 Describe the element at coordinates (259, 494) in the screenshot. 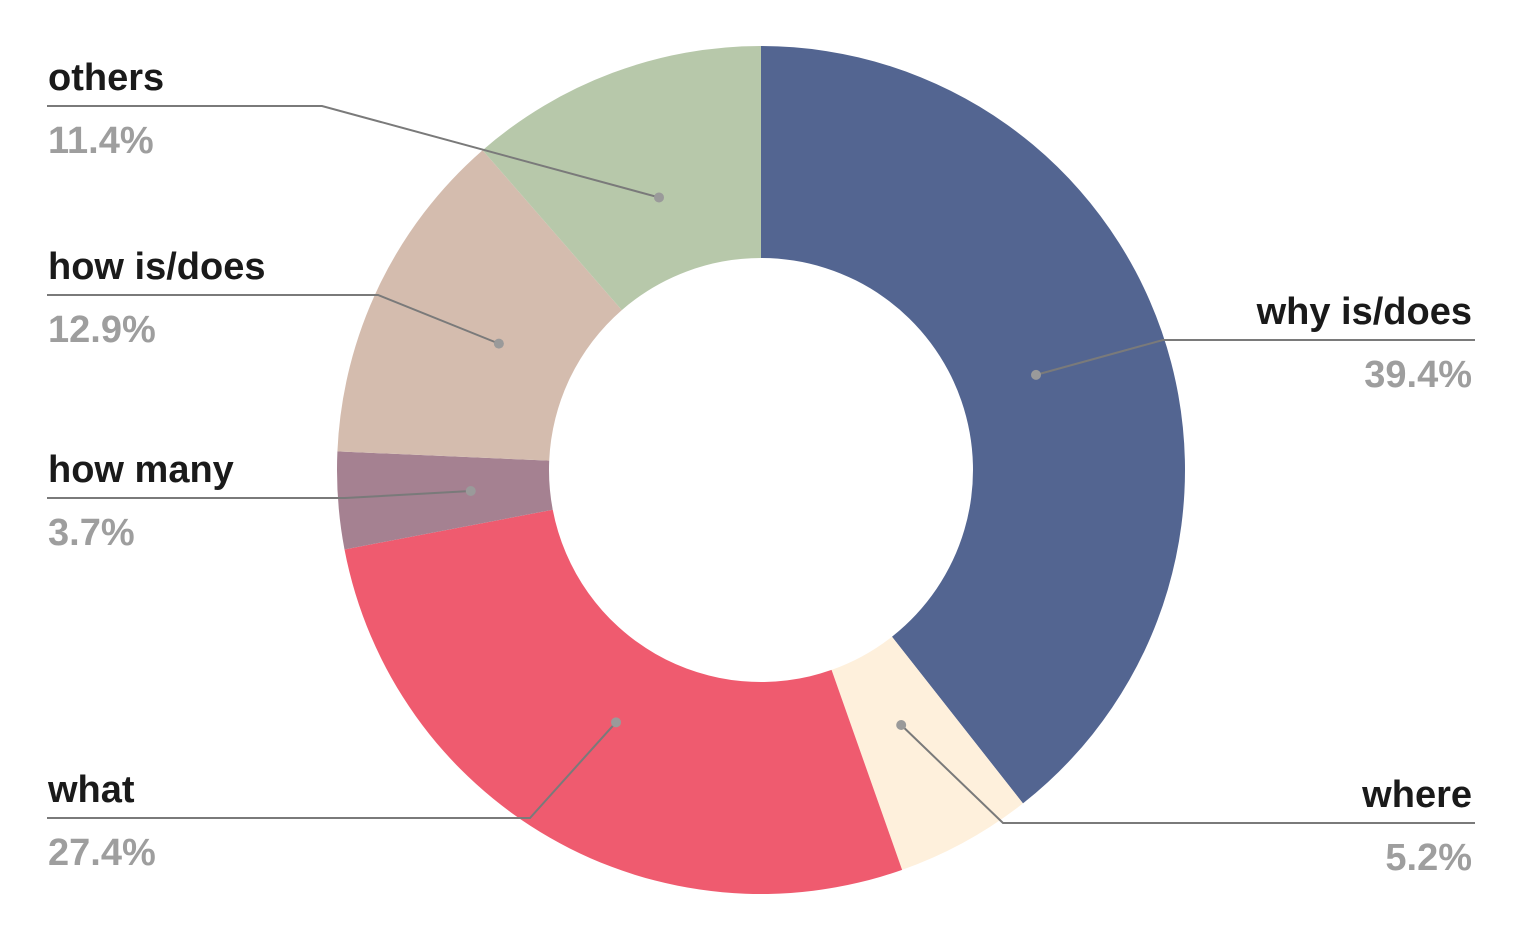

I see `leader-how-many` at that location.